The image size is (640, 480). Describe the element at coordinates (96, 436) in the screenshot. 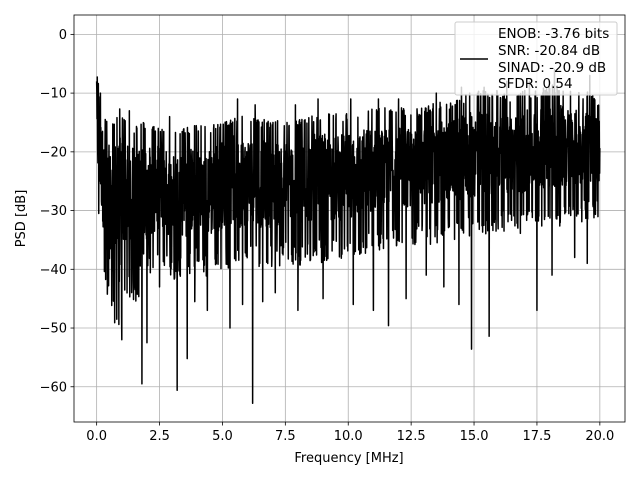

I see `x-tick-label: 0.0` at that location.